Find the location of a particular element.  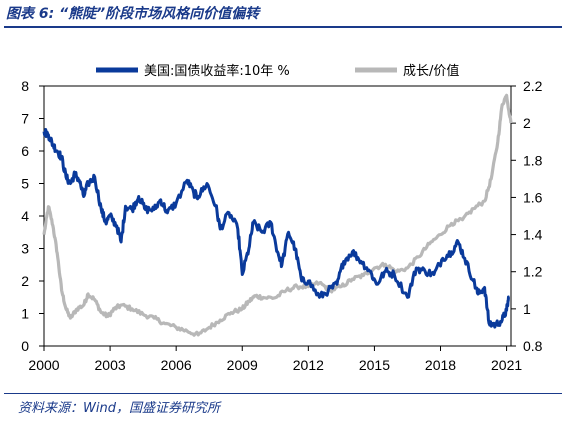

left-axis: 0 1 2 3 4 5 6 7 8 is located at coordinates (32, 216).